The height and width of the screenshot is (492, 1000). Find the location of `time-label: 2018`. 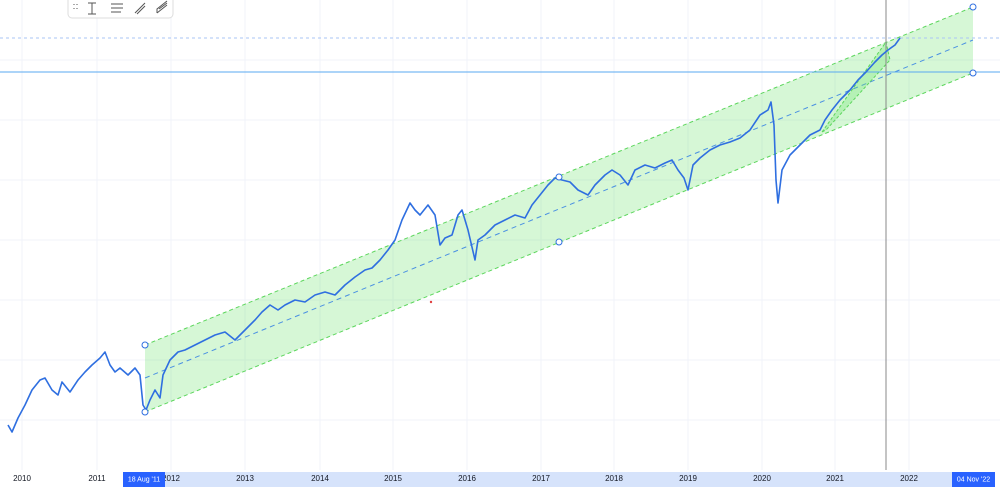

time-label: 2018 is located at coordinates (614, 478).